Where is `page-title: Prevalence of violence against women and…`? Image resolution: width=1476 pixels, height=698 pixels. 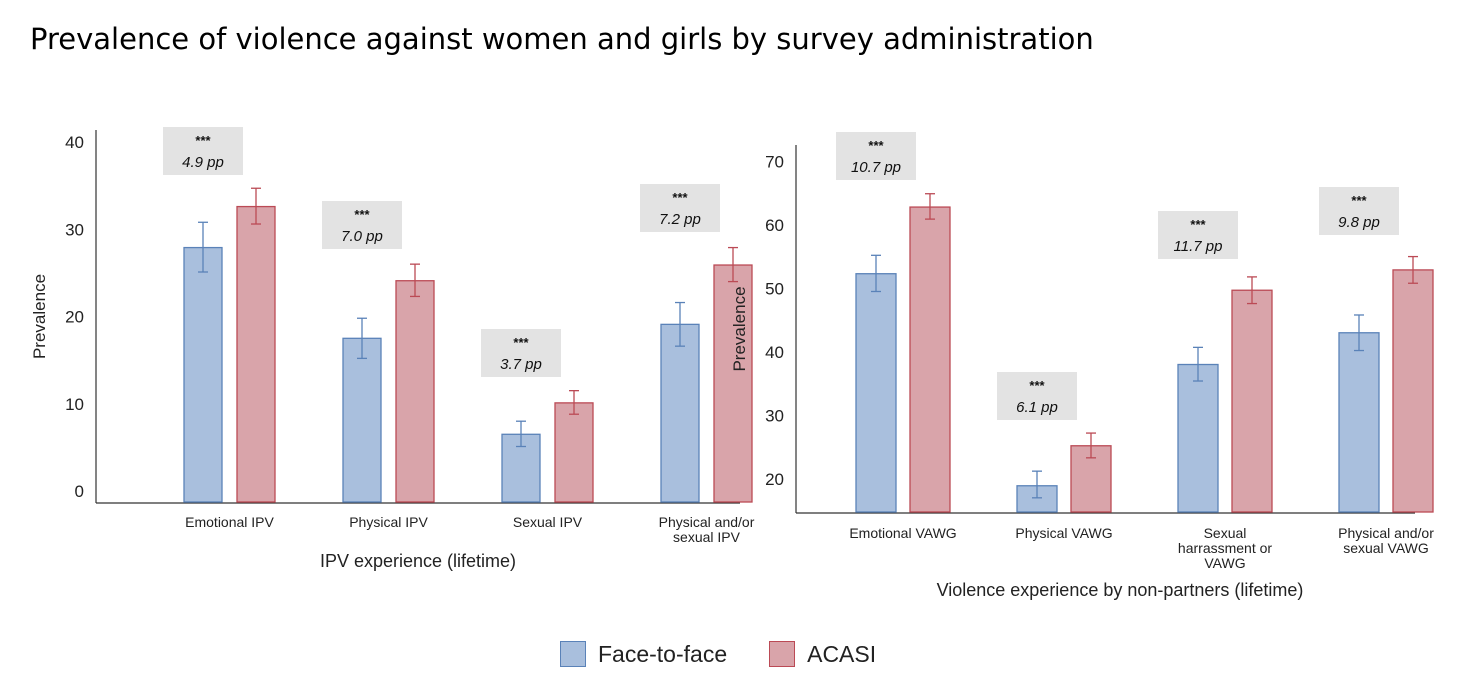
page-title: Prevalence of violence against women and… is located at coordinates (562, 39).